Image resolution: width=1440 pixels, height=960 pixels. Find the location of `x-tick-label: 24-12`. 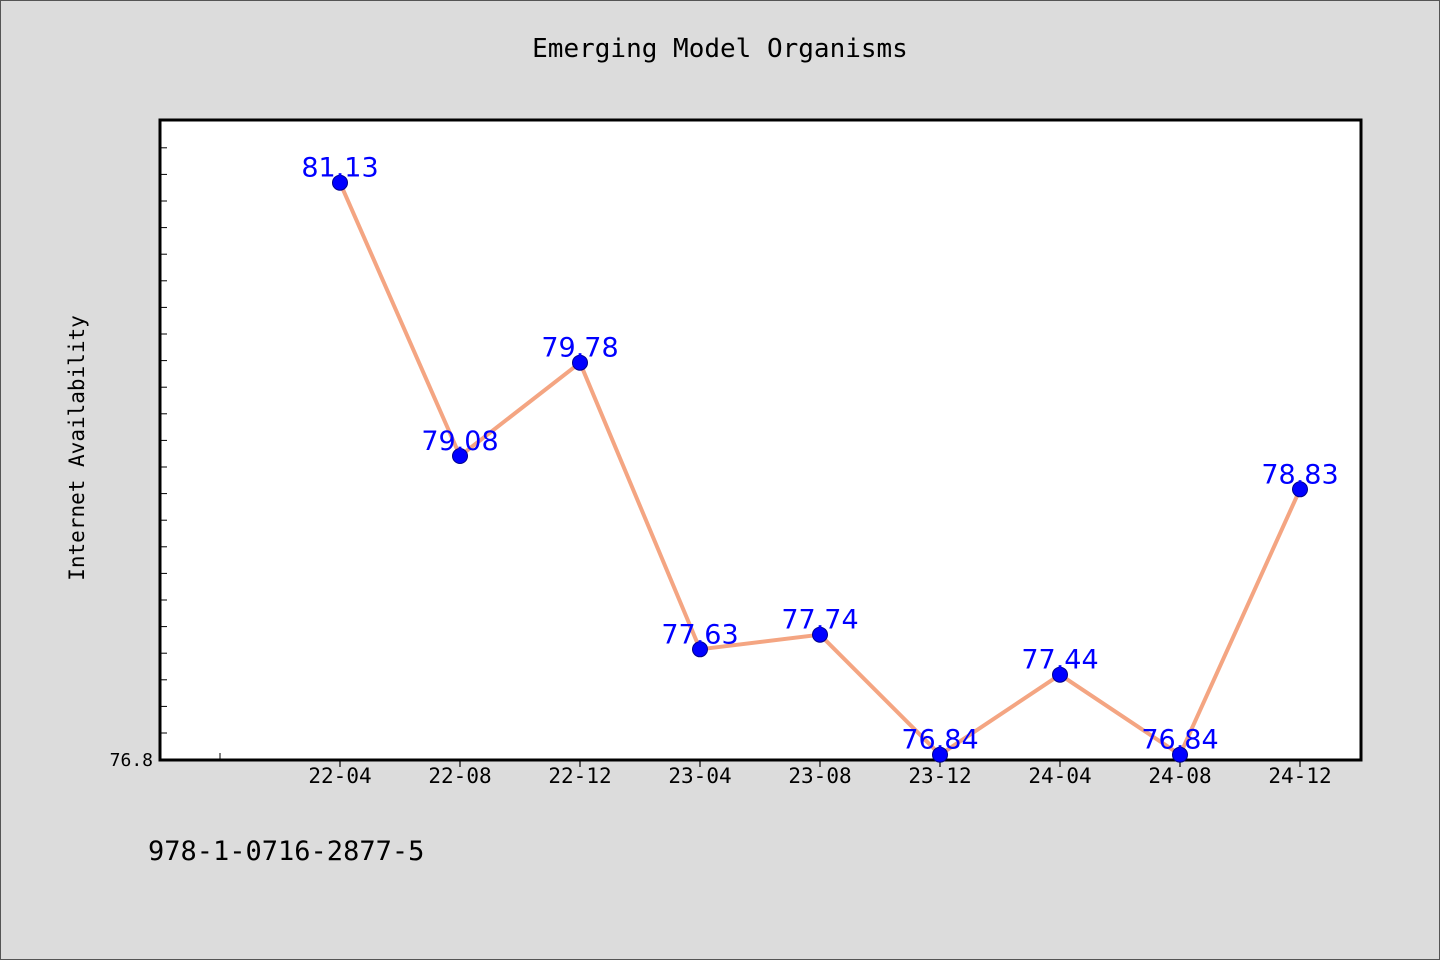

x-tick-label: 24-12 is located at coordinates (1299, 776).